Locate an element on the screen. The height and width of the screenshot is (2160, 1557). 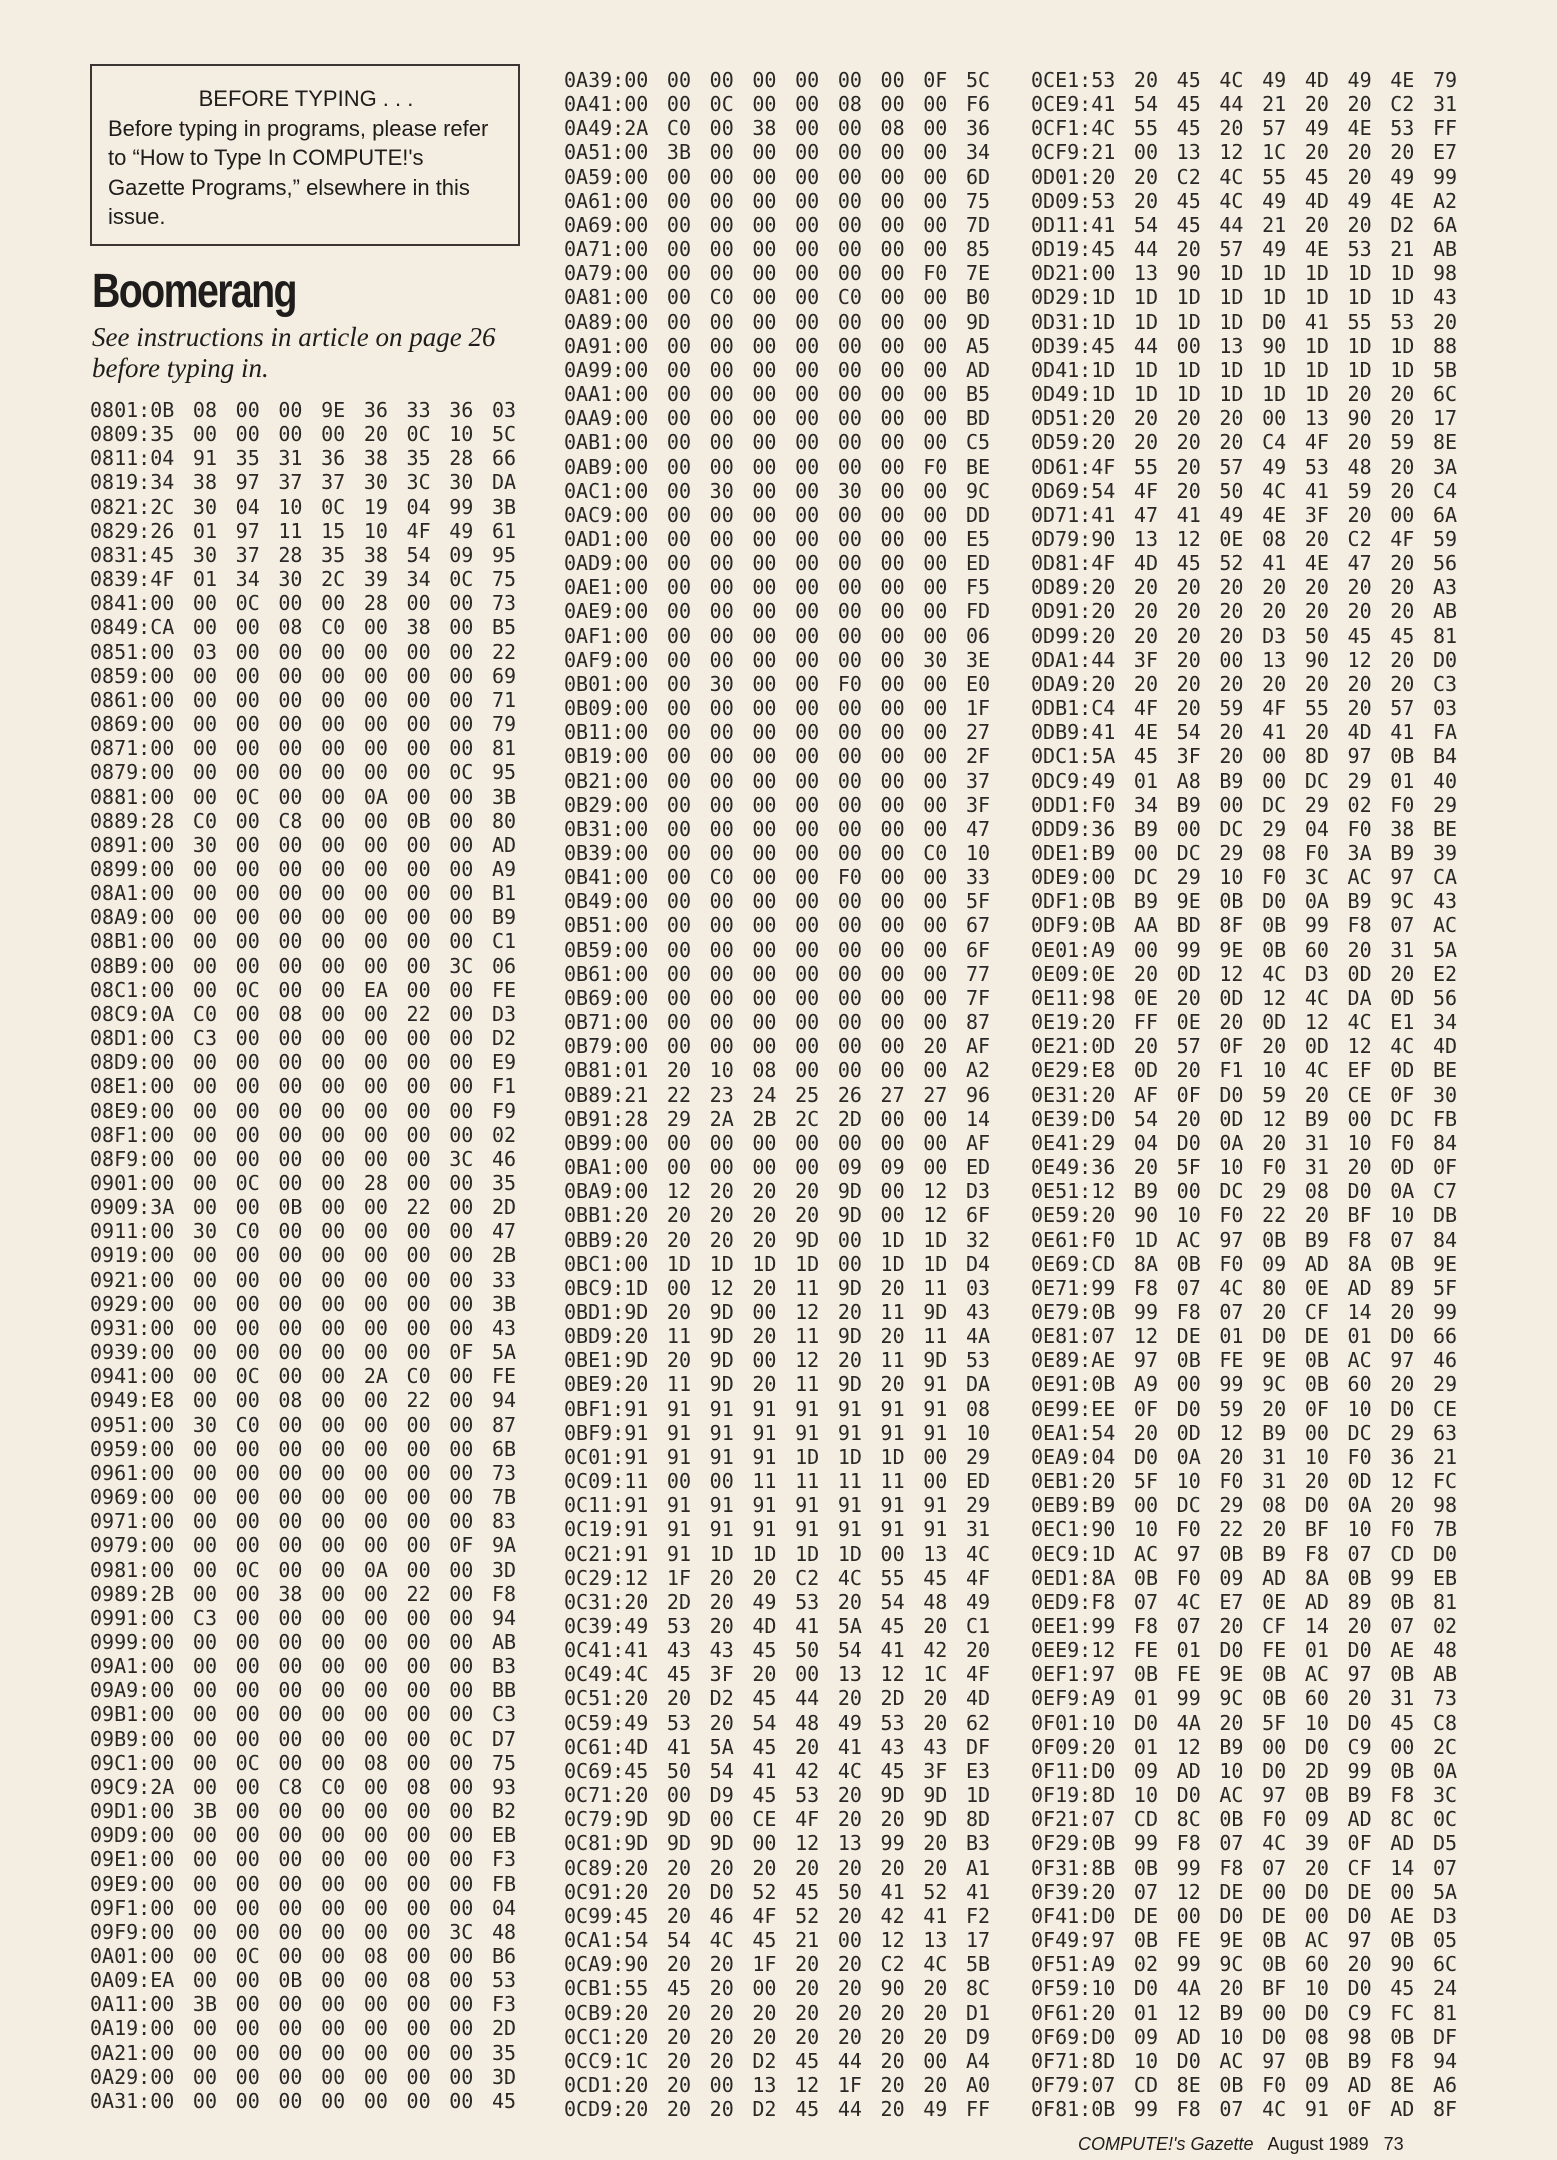
listing-line: 0B29:00 00 00 00 00 00 00 00 3F is located at coordinates (777, 804).